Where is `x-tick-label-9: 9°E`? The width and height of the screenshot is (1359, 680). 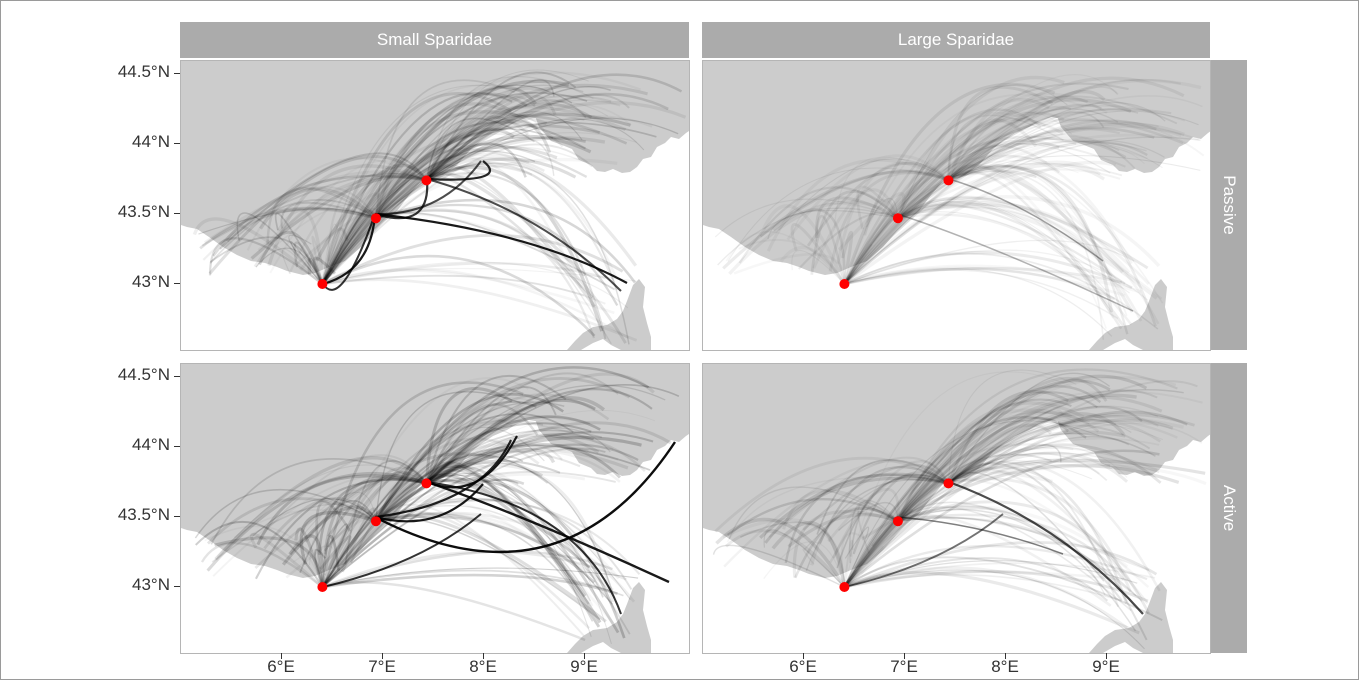 x-tick-label-9: 9°E is located at coordinates (1106, 666).